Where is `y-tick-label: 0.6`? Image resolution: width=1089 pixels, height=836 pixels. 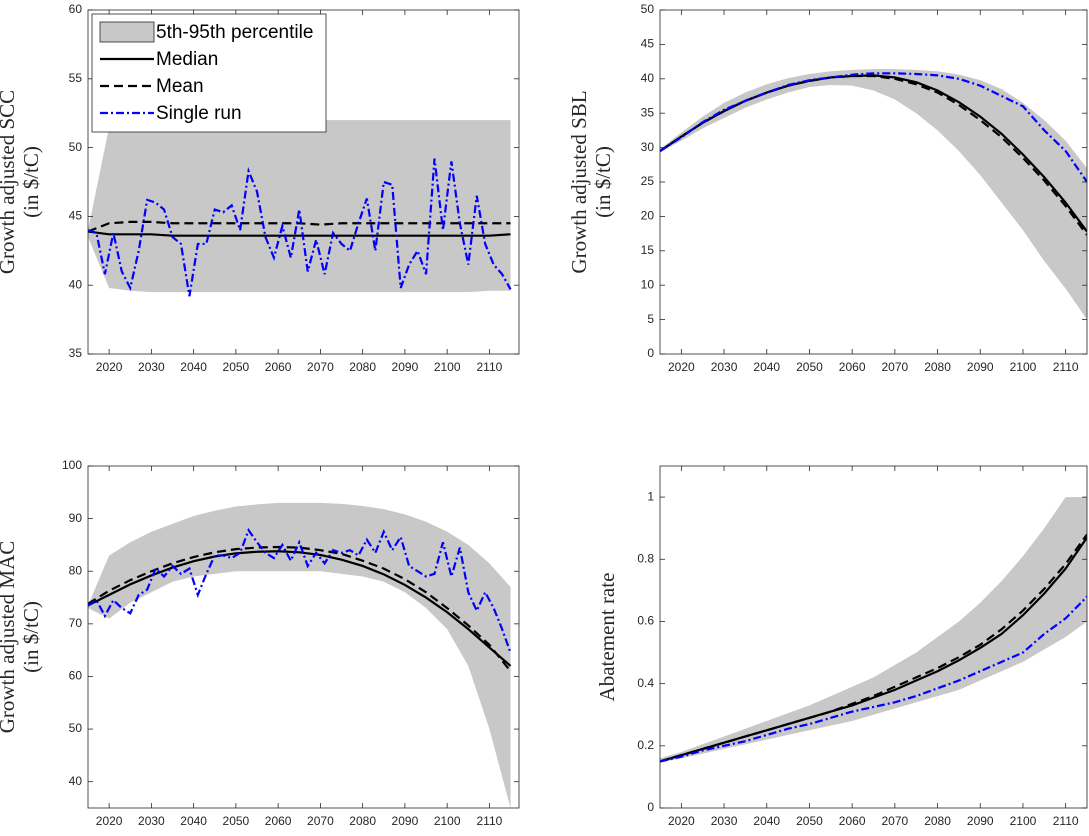
y-tick-label: 0.6 is located at coordinates (645, 621).